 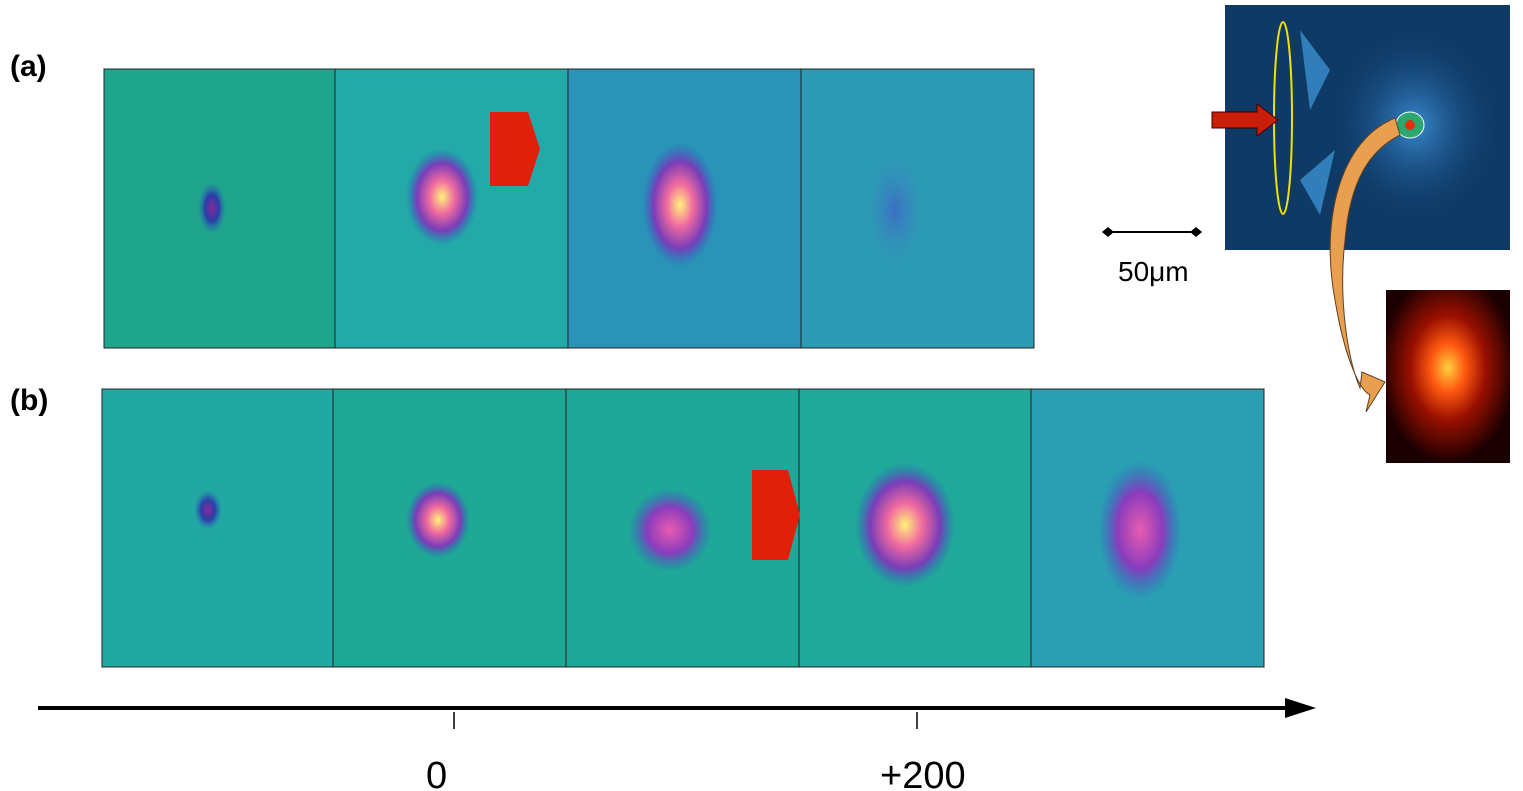 I want to click on axis-arrowhead, so click(x=1300, y=708).